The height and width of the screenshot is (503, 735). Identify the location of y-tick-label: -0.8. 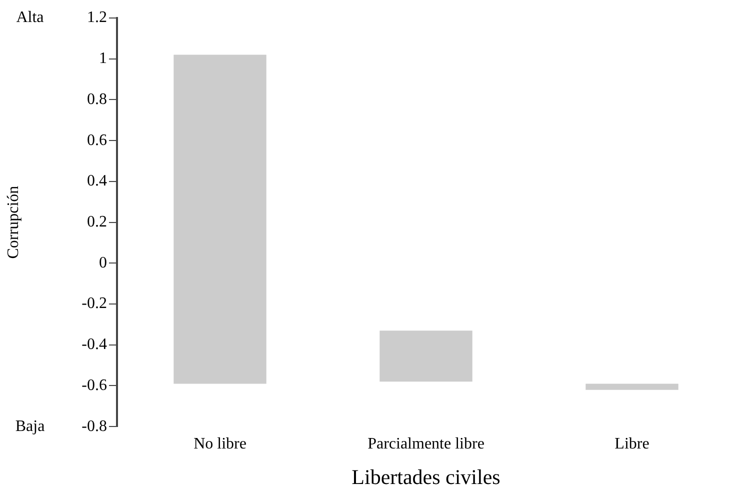
(94, 426).